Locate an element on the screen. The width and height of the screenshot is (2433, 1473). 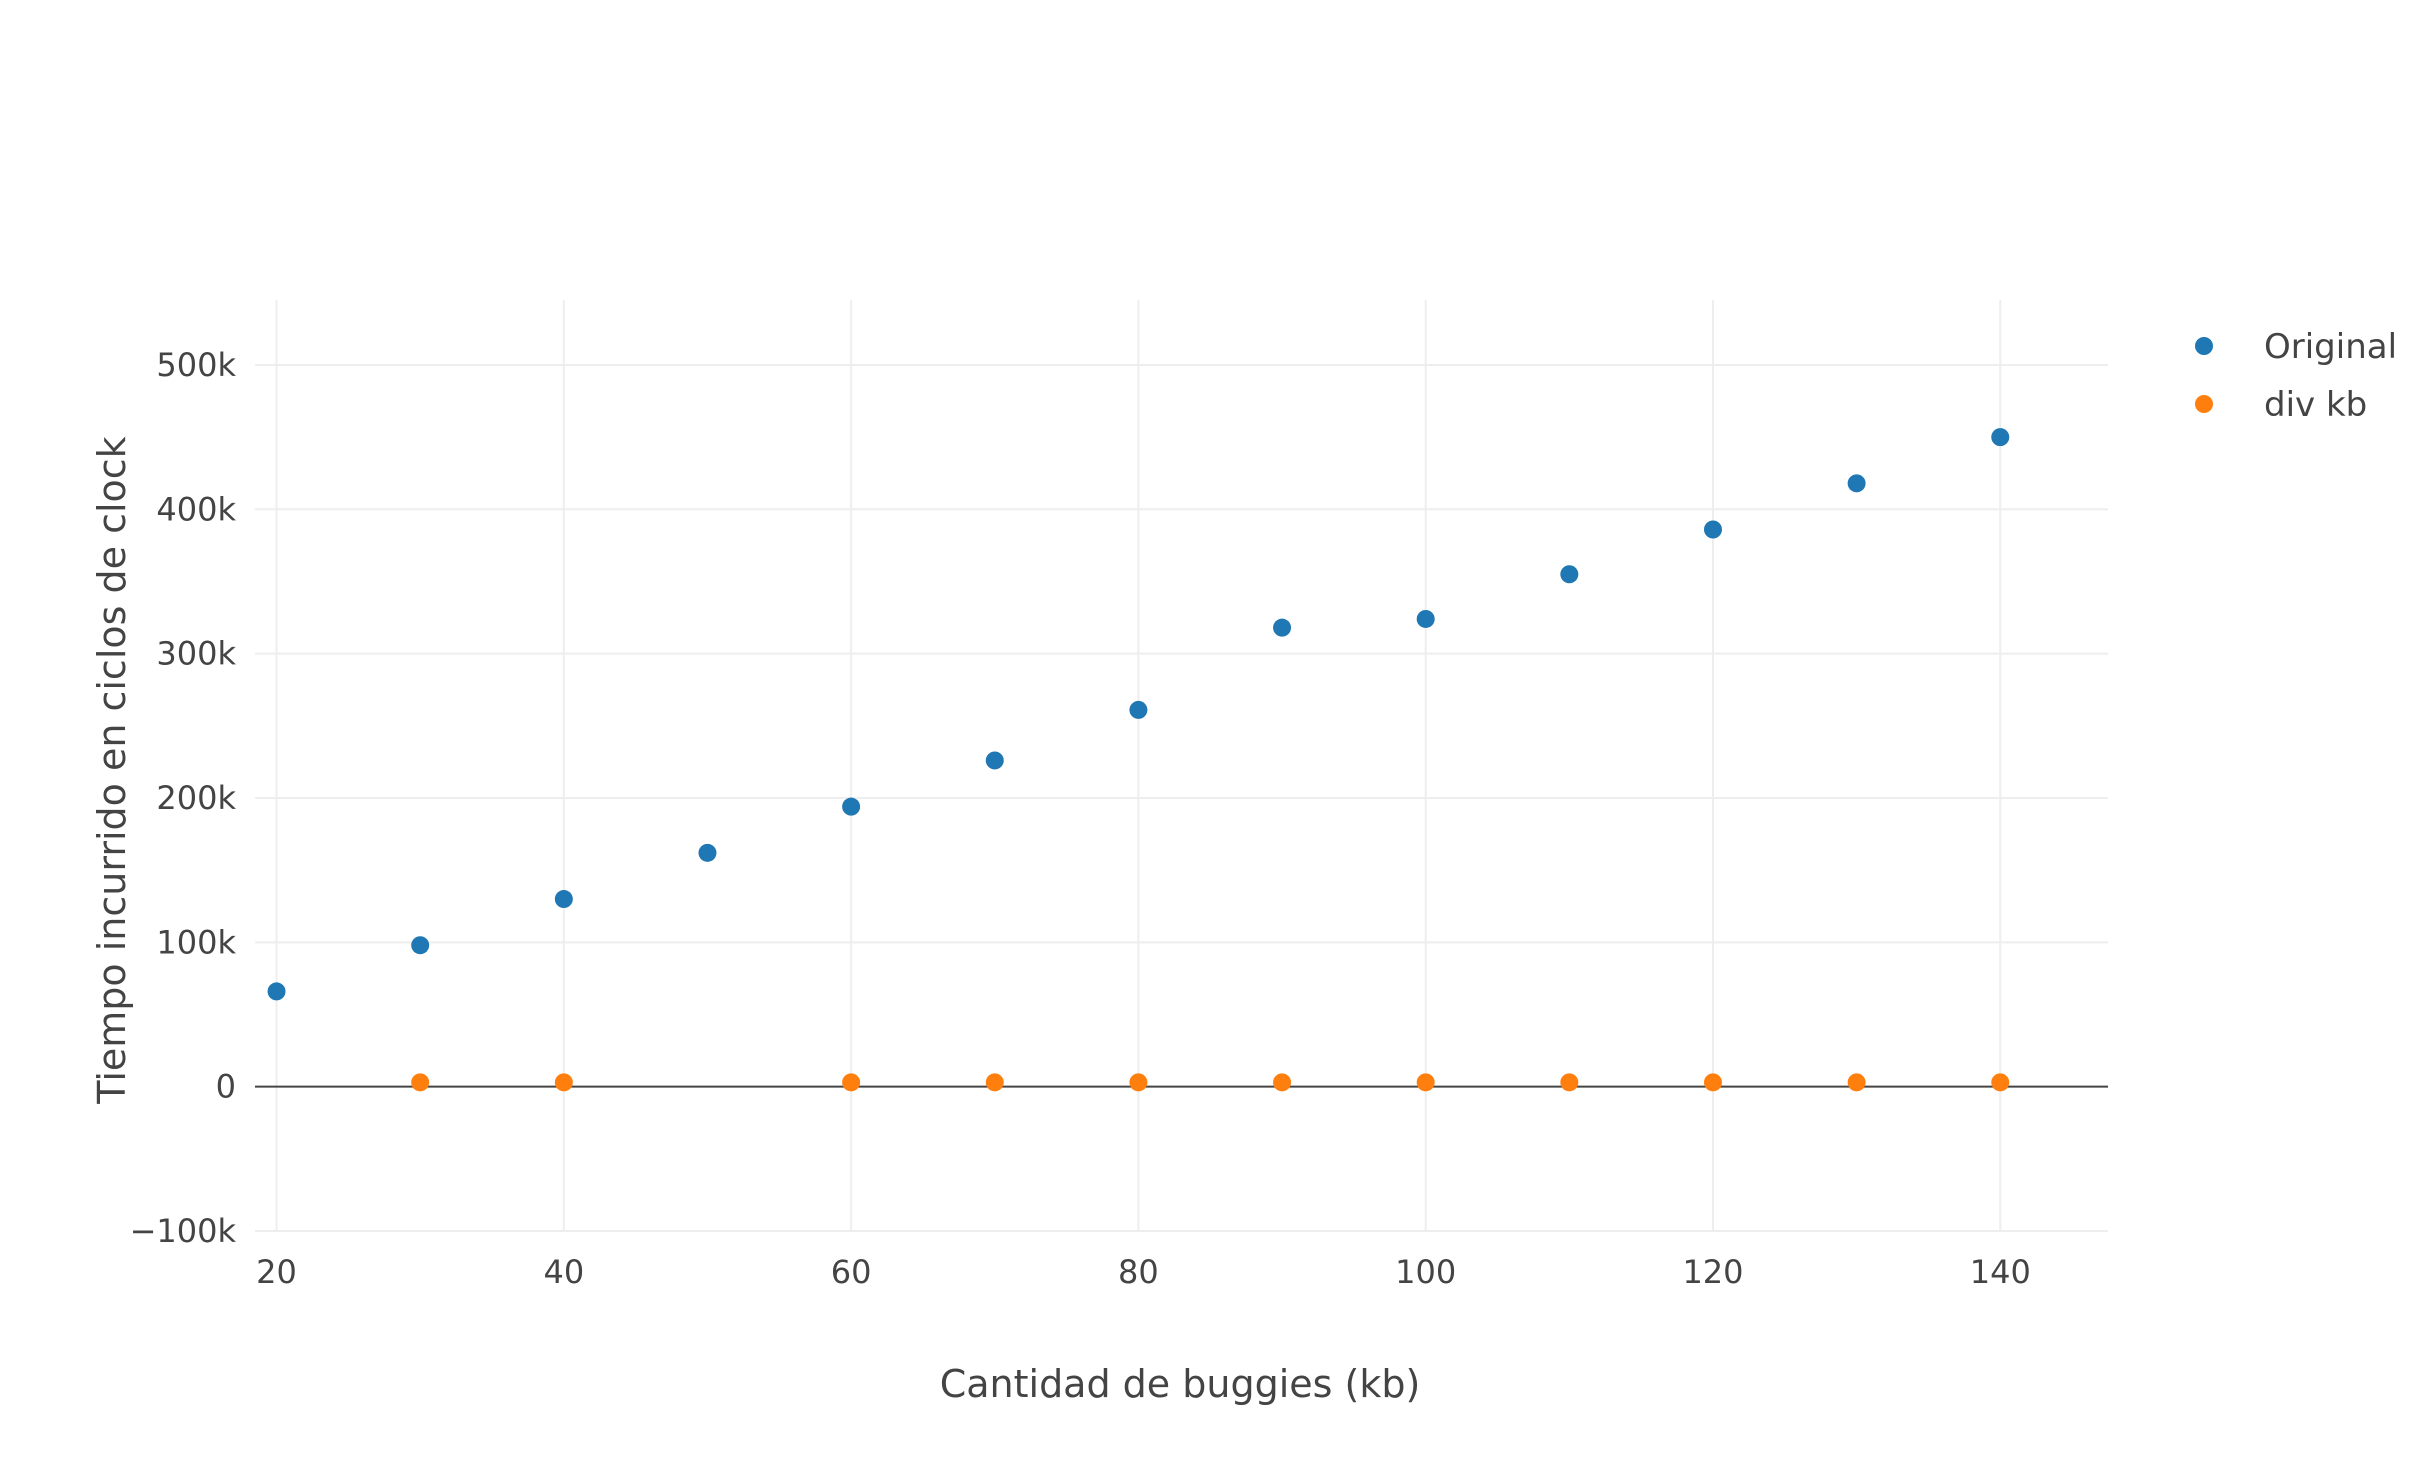
x-tick-label: 60 is located at coordinates (851, 1272).